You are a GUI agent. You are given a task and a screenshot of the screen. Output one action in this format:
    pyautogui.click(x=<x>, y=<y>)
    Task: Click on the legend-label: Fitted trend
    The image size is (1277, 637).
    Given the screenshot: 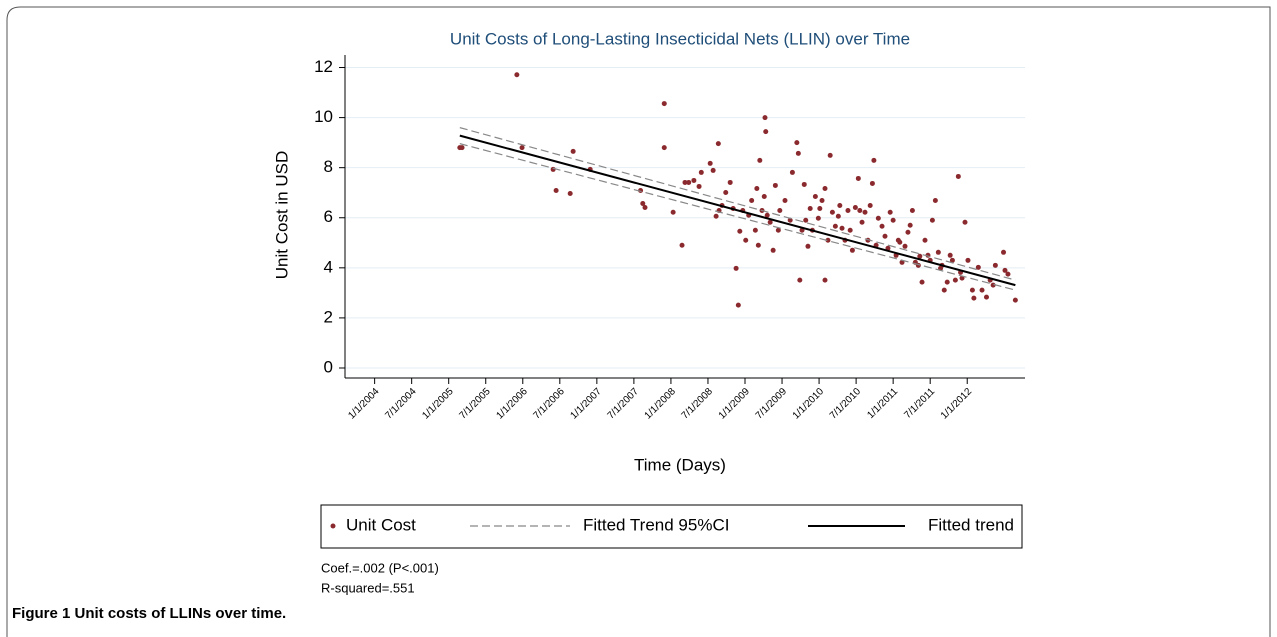 What is the action you would take?
    pyautogui.click(x=971, y=524)
    